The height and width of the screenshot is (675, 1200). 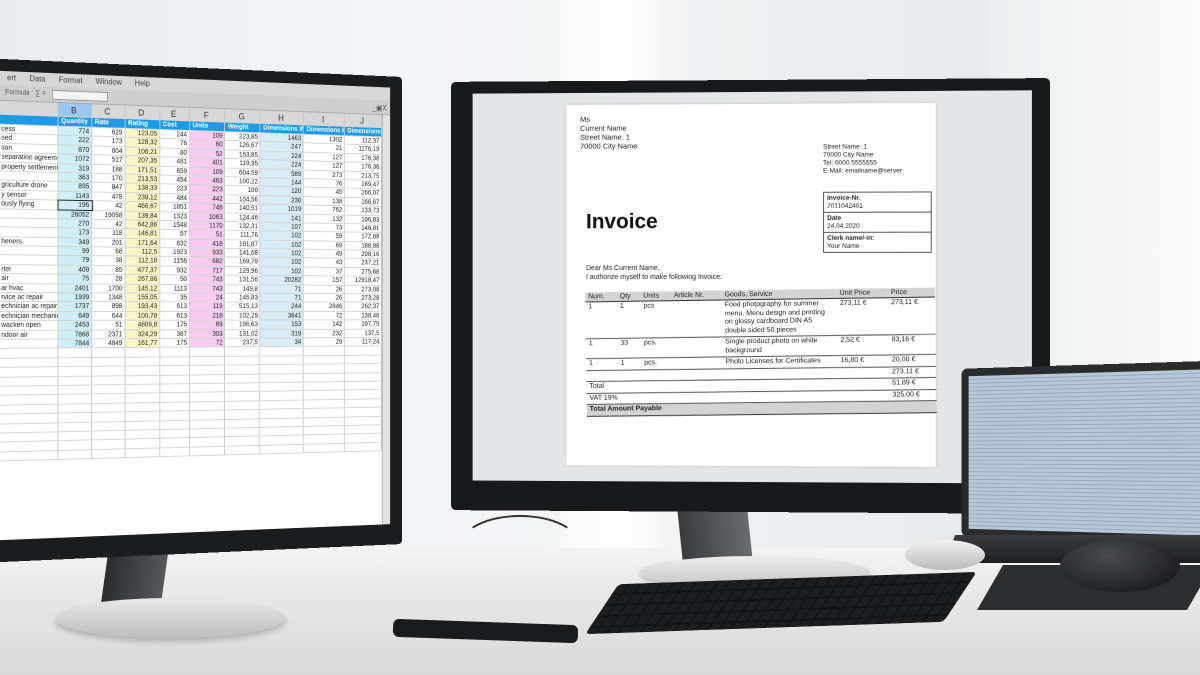 I want to click on cell: 102, so click(x=282, y=244).